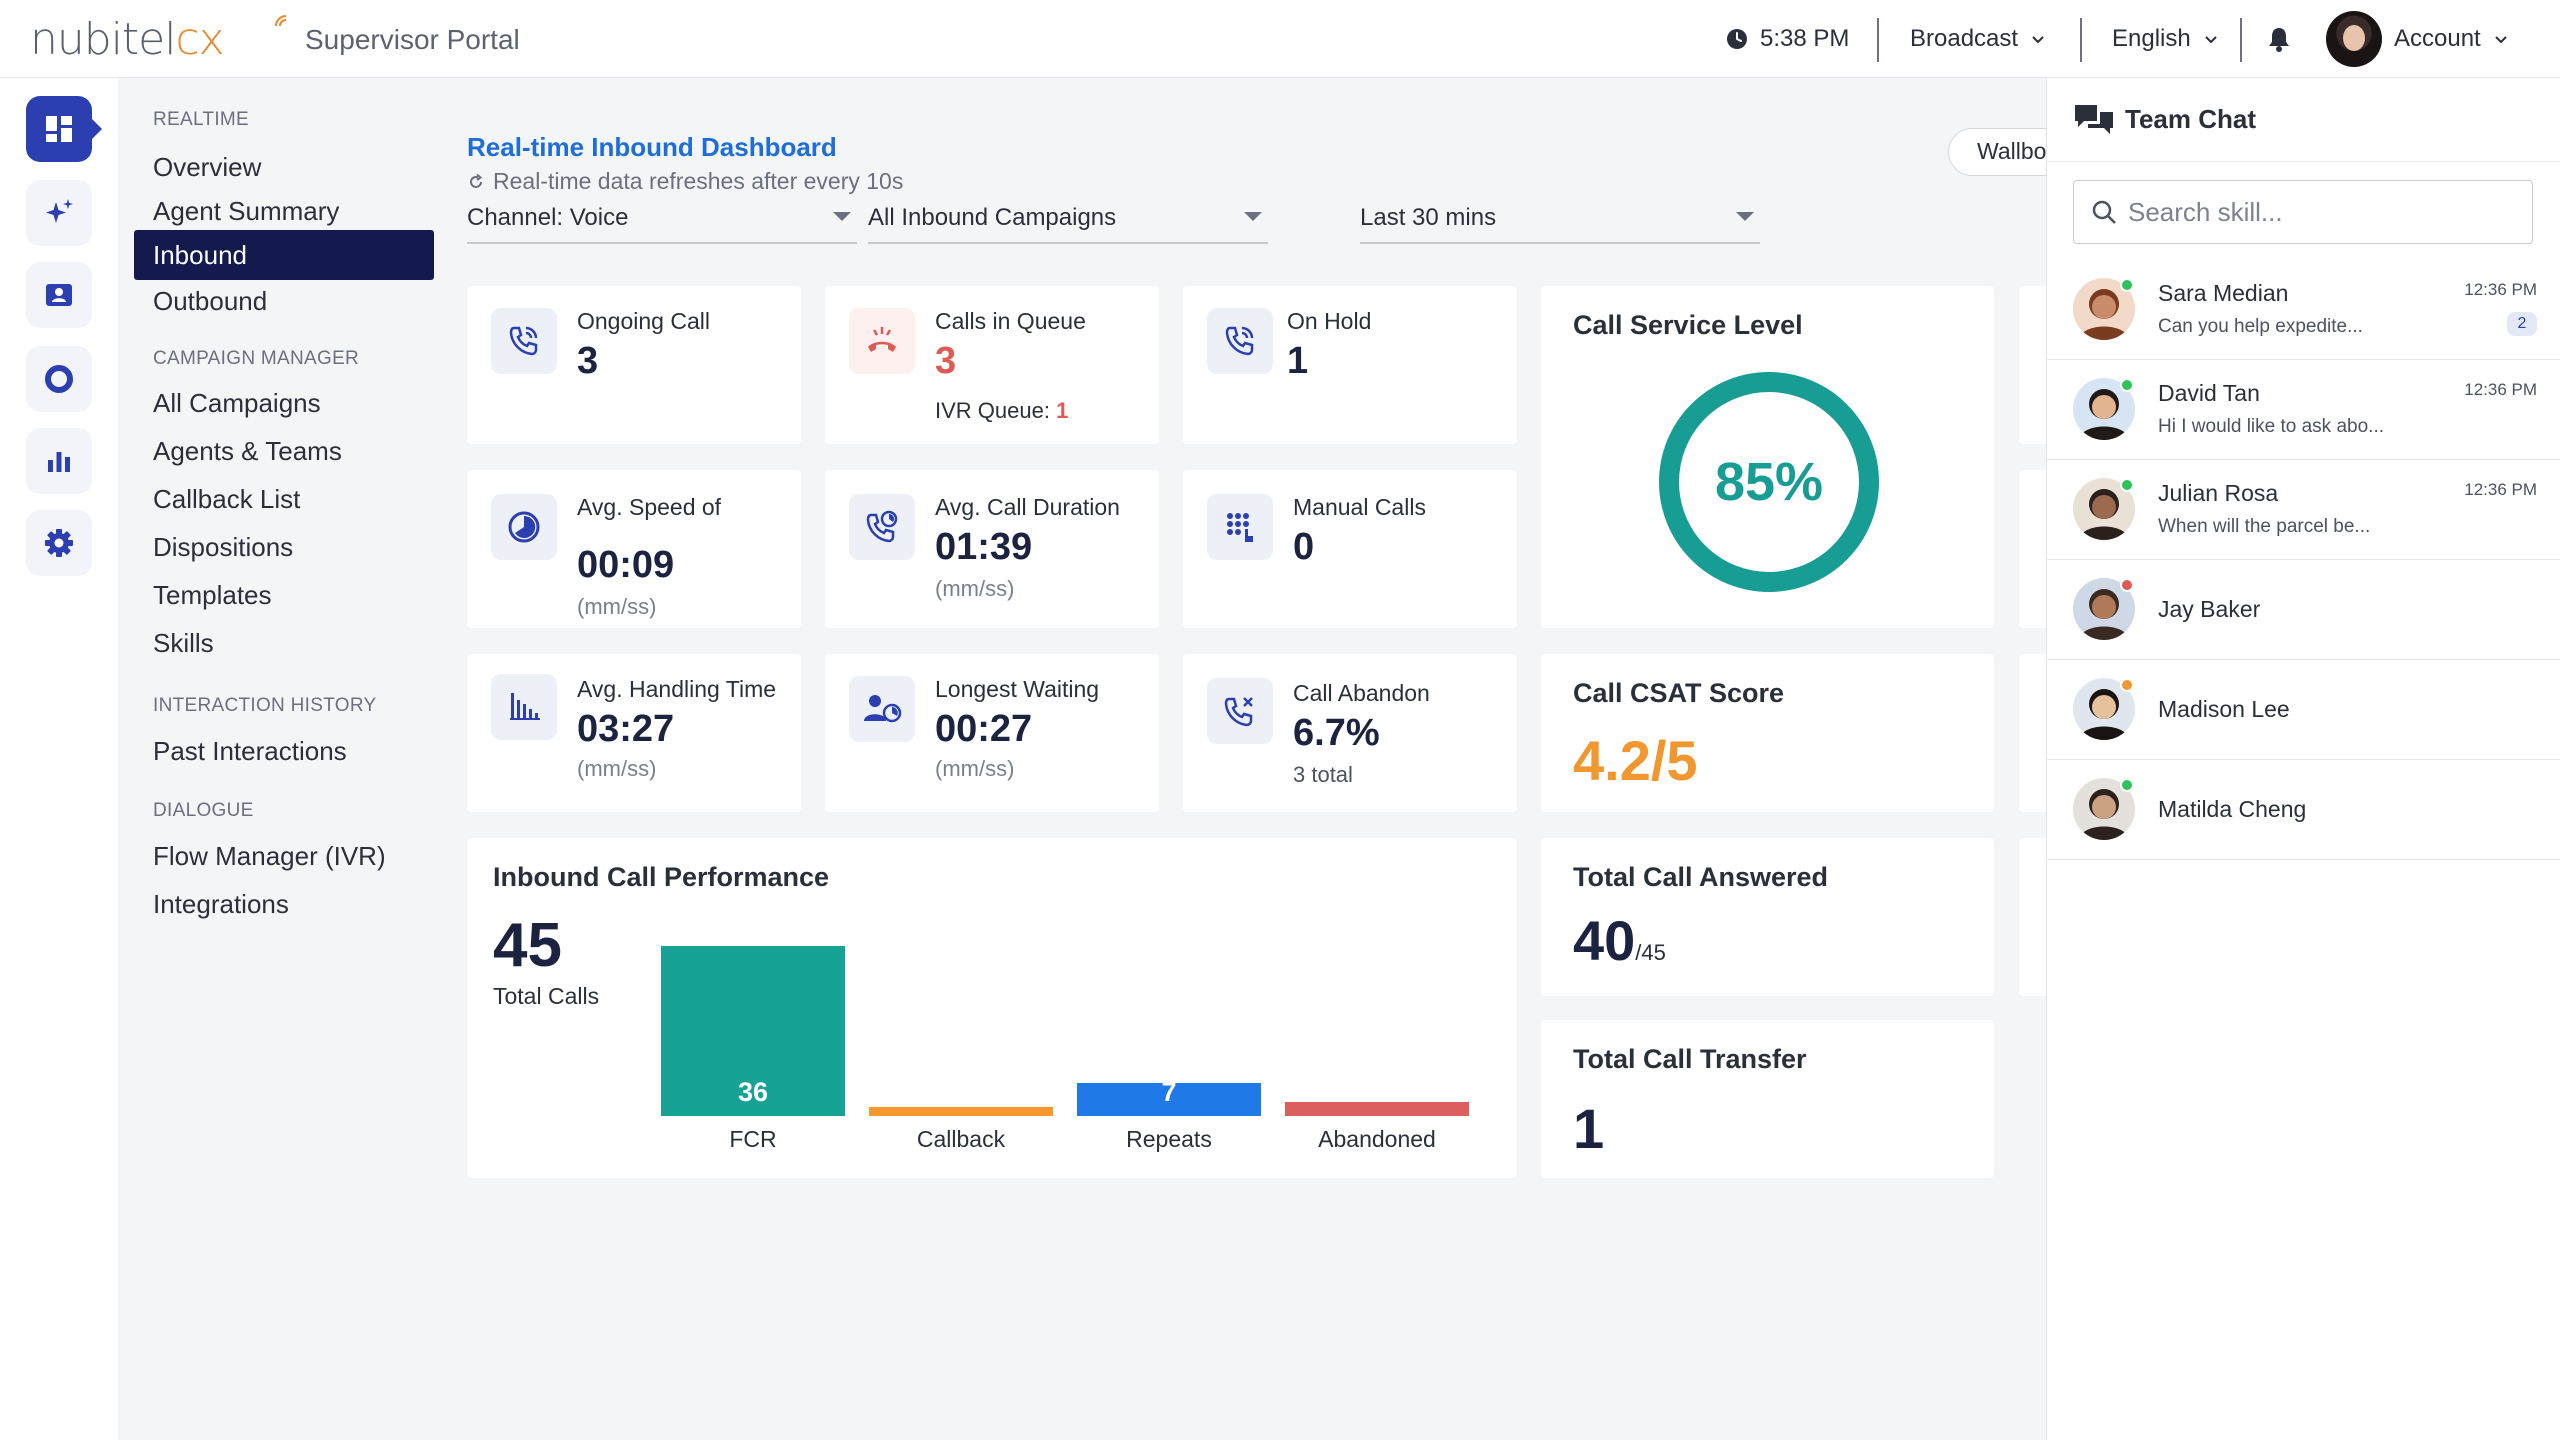  What do you see at coordinates (269, 856) in the screenshot?
I see `nav-item-flow-manager: Flow Manager (IVR)` at bounding box center [269, 856].